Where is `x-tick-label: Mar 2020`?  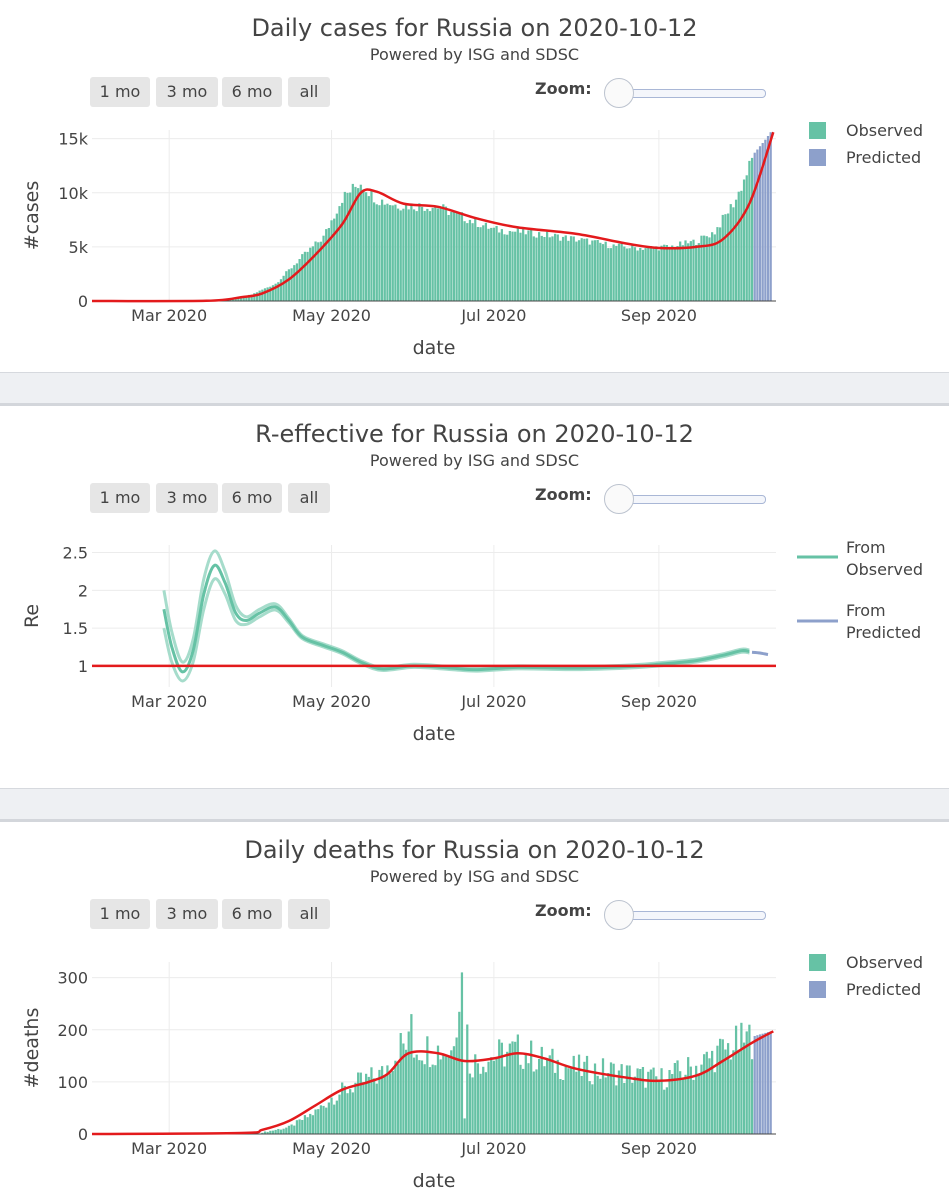 x-tick-label: Mar 2020 is located at coordinates (169, 315).